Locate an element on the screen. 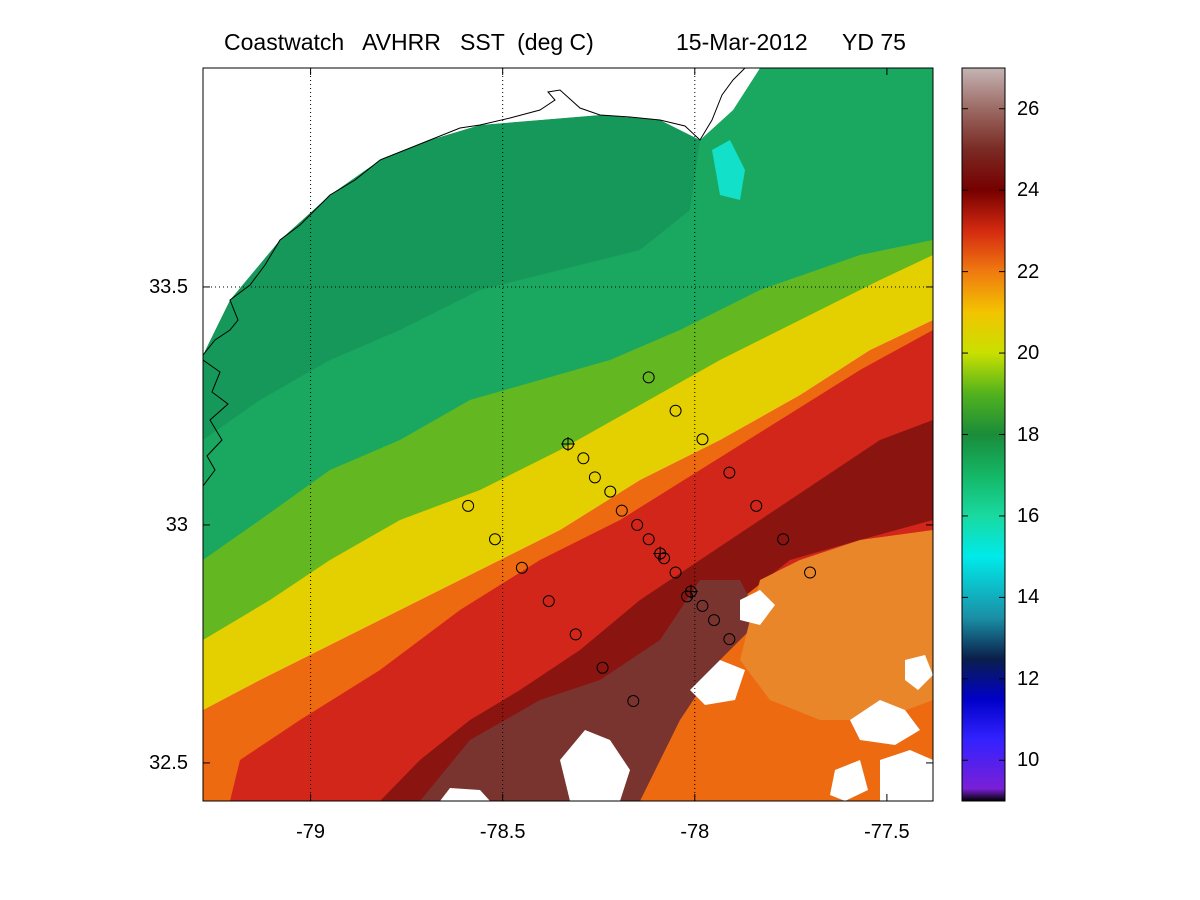 This screenshot has width=1200, height=900. colorbar-ticks is located at coordinates (983, 434).